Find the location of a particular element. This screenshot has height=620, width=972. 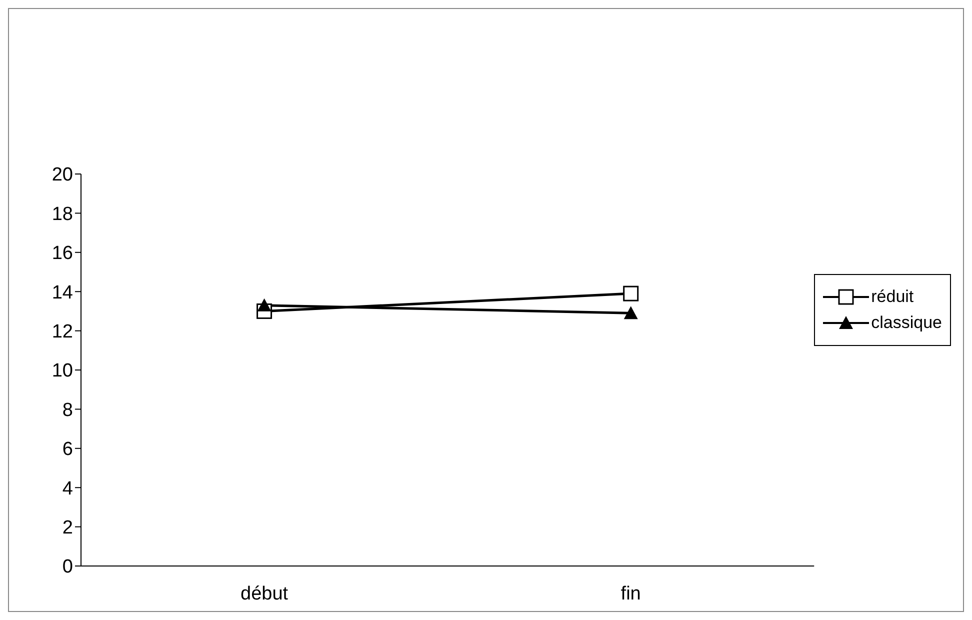

y-tick-label: 8 is located at coordinates (67, 410).